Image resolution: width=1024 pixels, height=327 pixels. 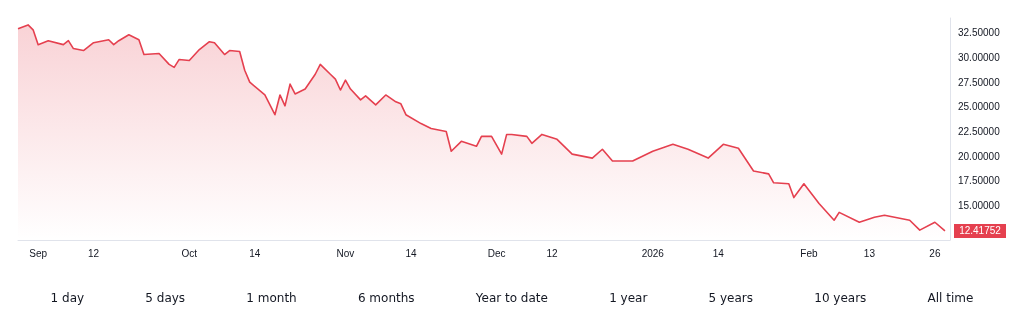 I want to click on text: 5 years, so click(x=731, y=298).